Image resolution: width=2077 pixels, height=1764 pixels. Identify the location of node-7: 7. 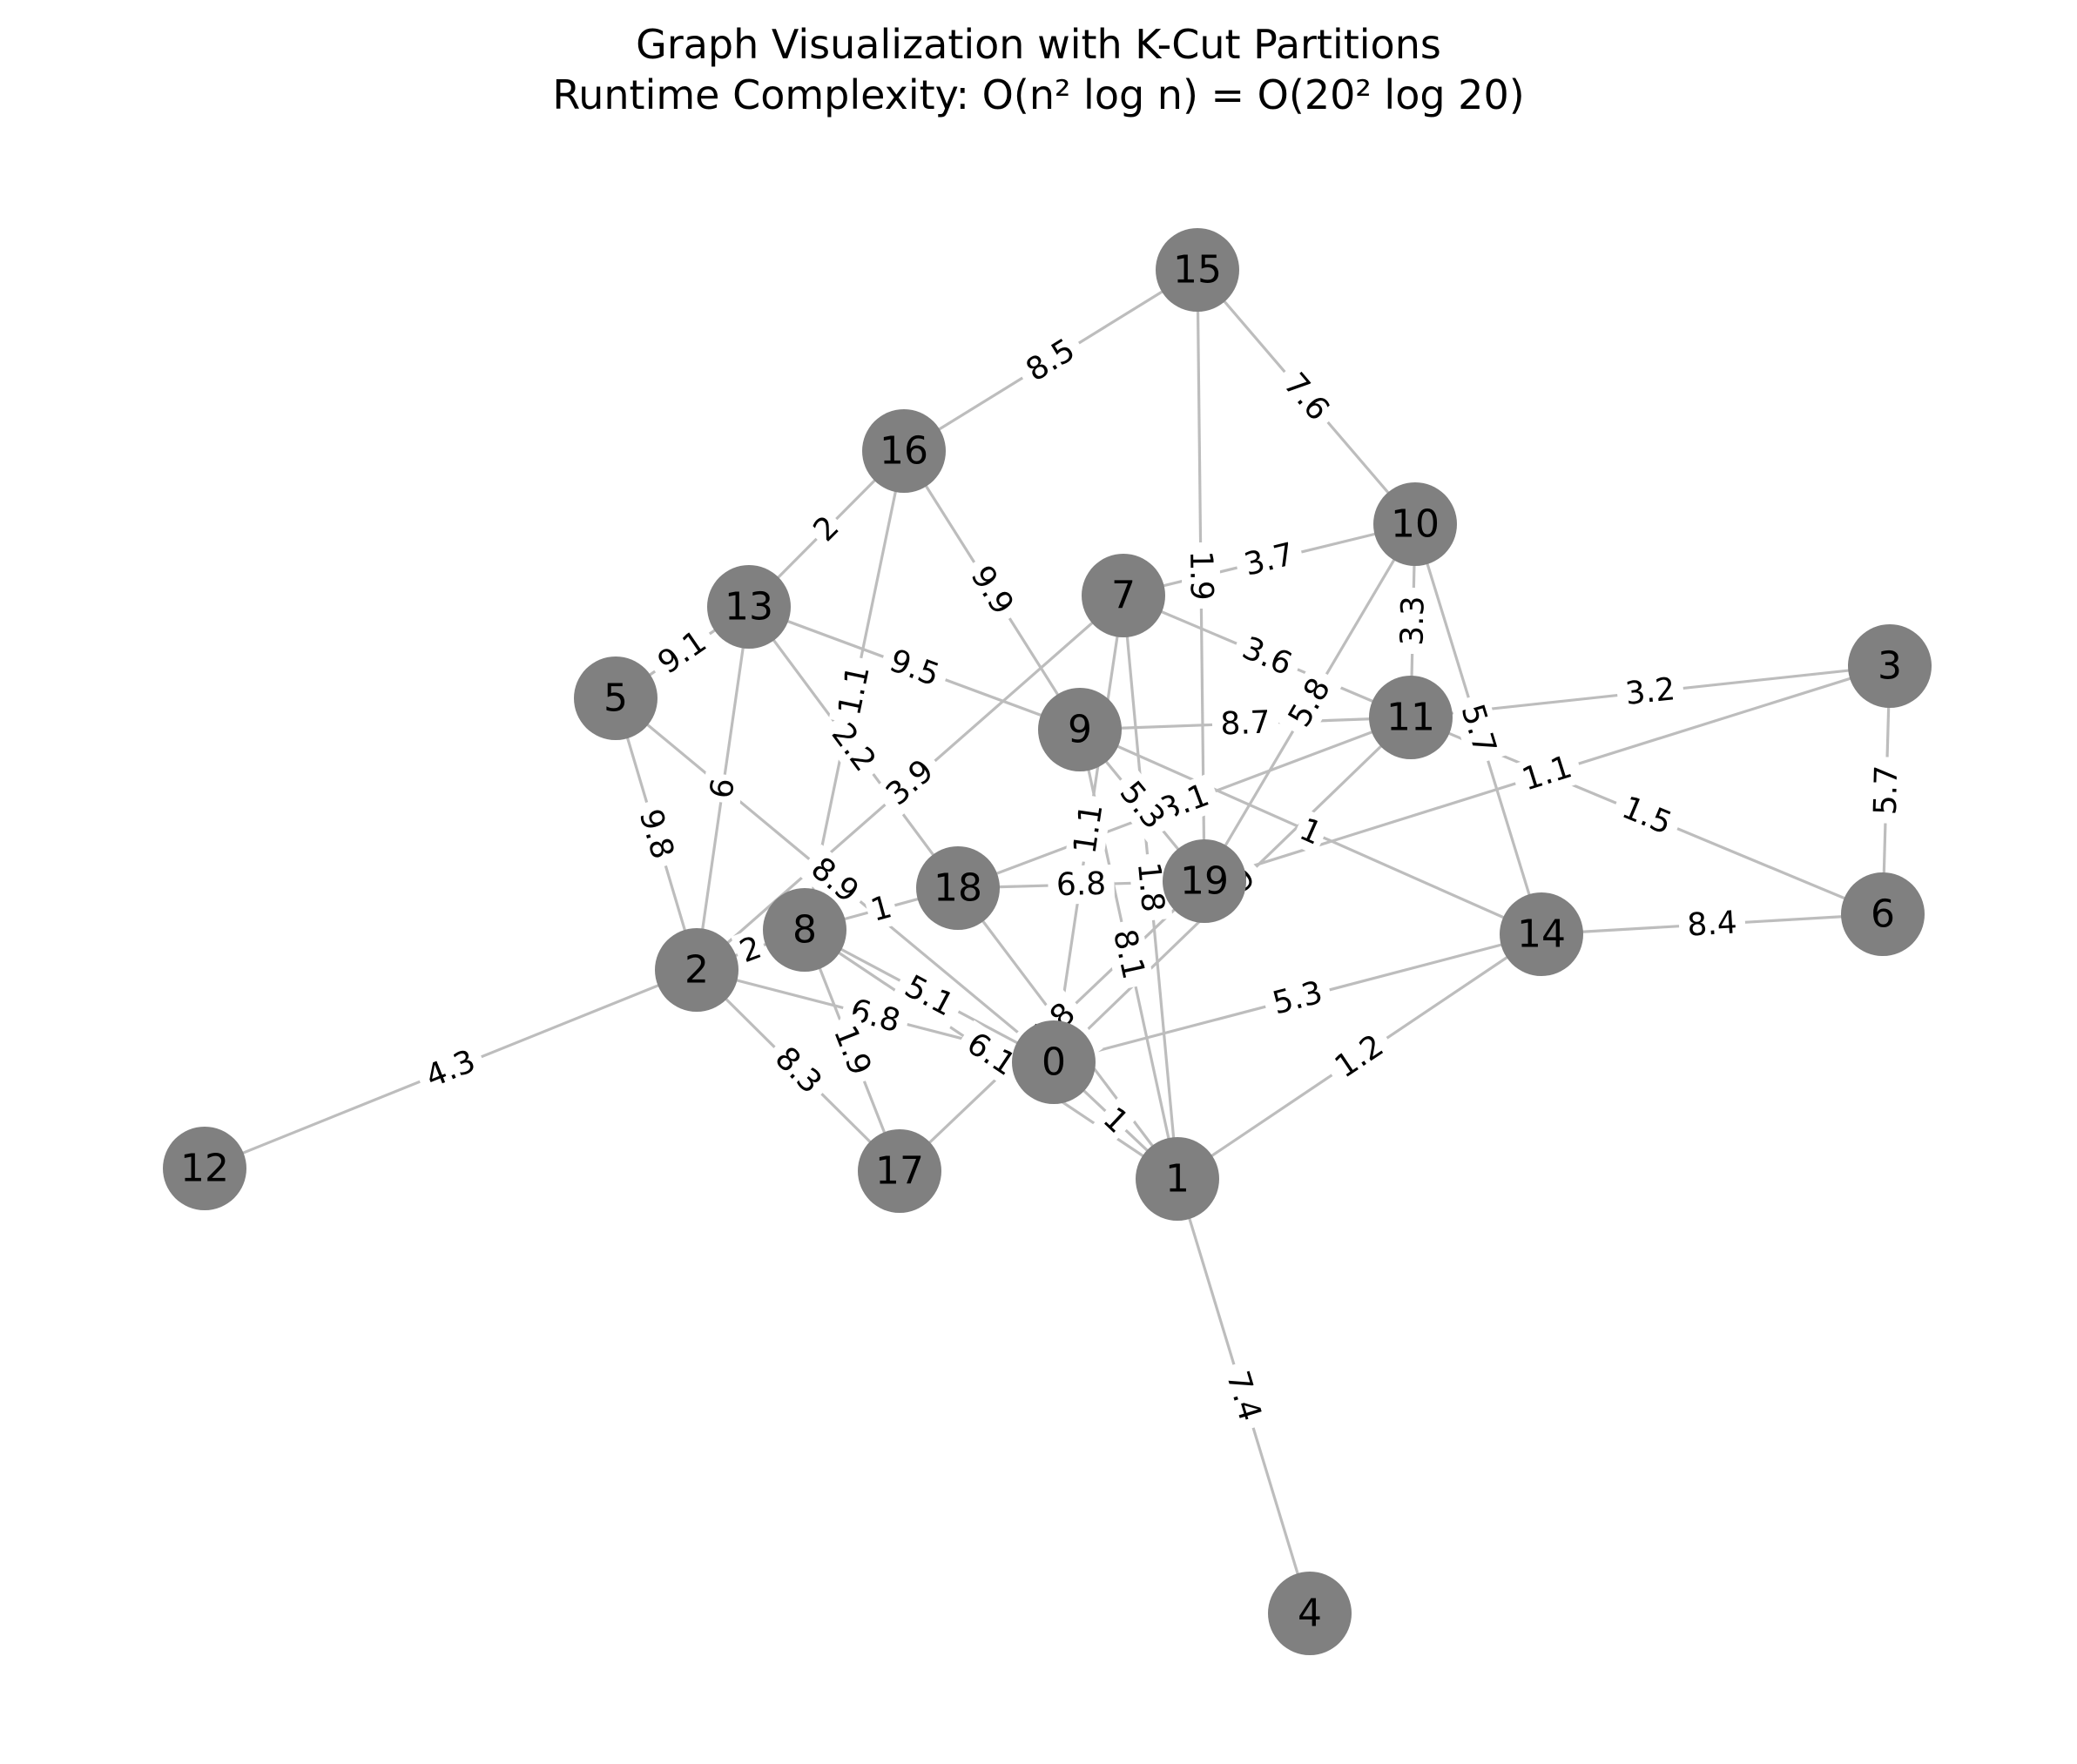
(1123, 595).